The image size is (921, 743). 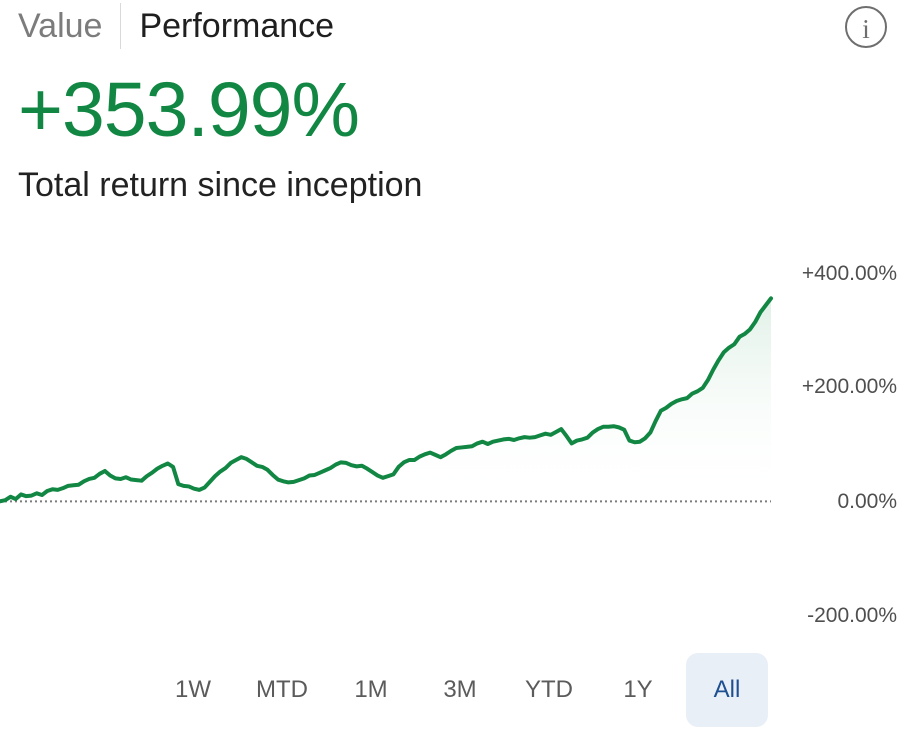 I want to click on range-button-1w: 1W, so click(x=193, y=689).